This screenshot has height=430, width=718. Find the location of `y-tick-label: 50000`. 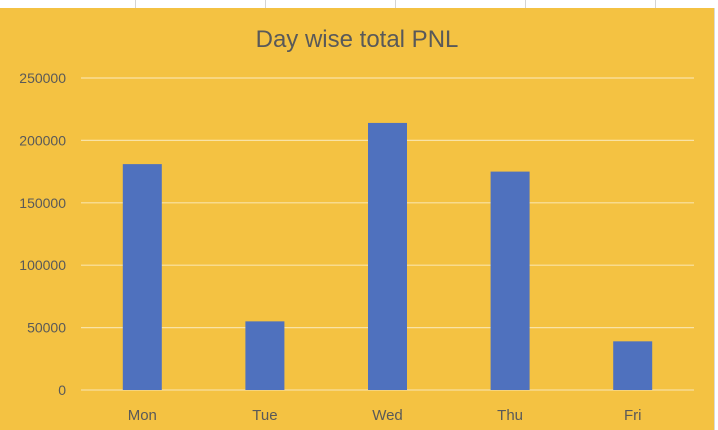

y-tick-label: 50000 is located at coordinates (46, 328).